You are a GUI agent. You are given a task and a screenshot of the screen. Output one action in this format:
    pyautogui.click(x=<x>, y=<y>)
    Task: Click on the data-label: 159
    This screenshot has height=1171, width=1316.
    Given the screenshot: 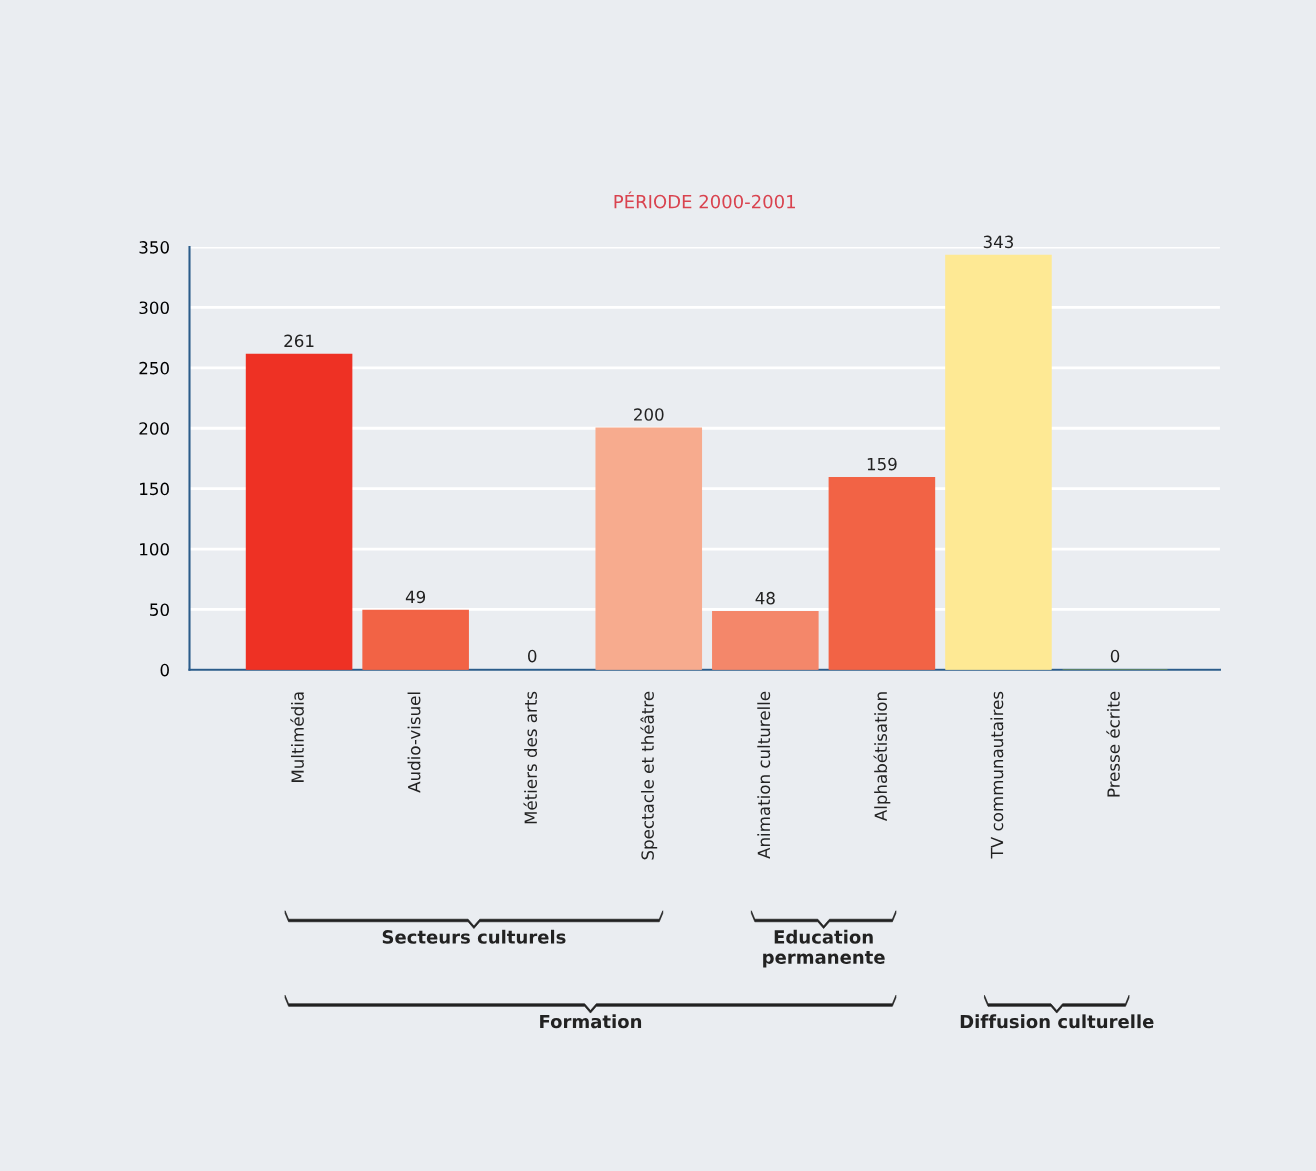 What is the action you would take?
    pyautogui.click(x=882, y=464)
    